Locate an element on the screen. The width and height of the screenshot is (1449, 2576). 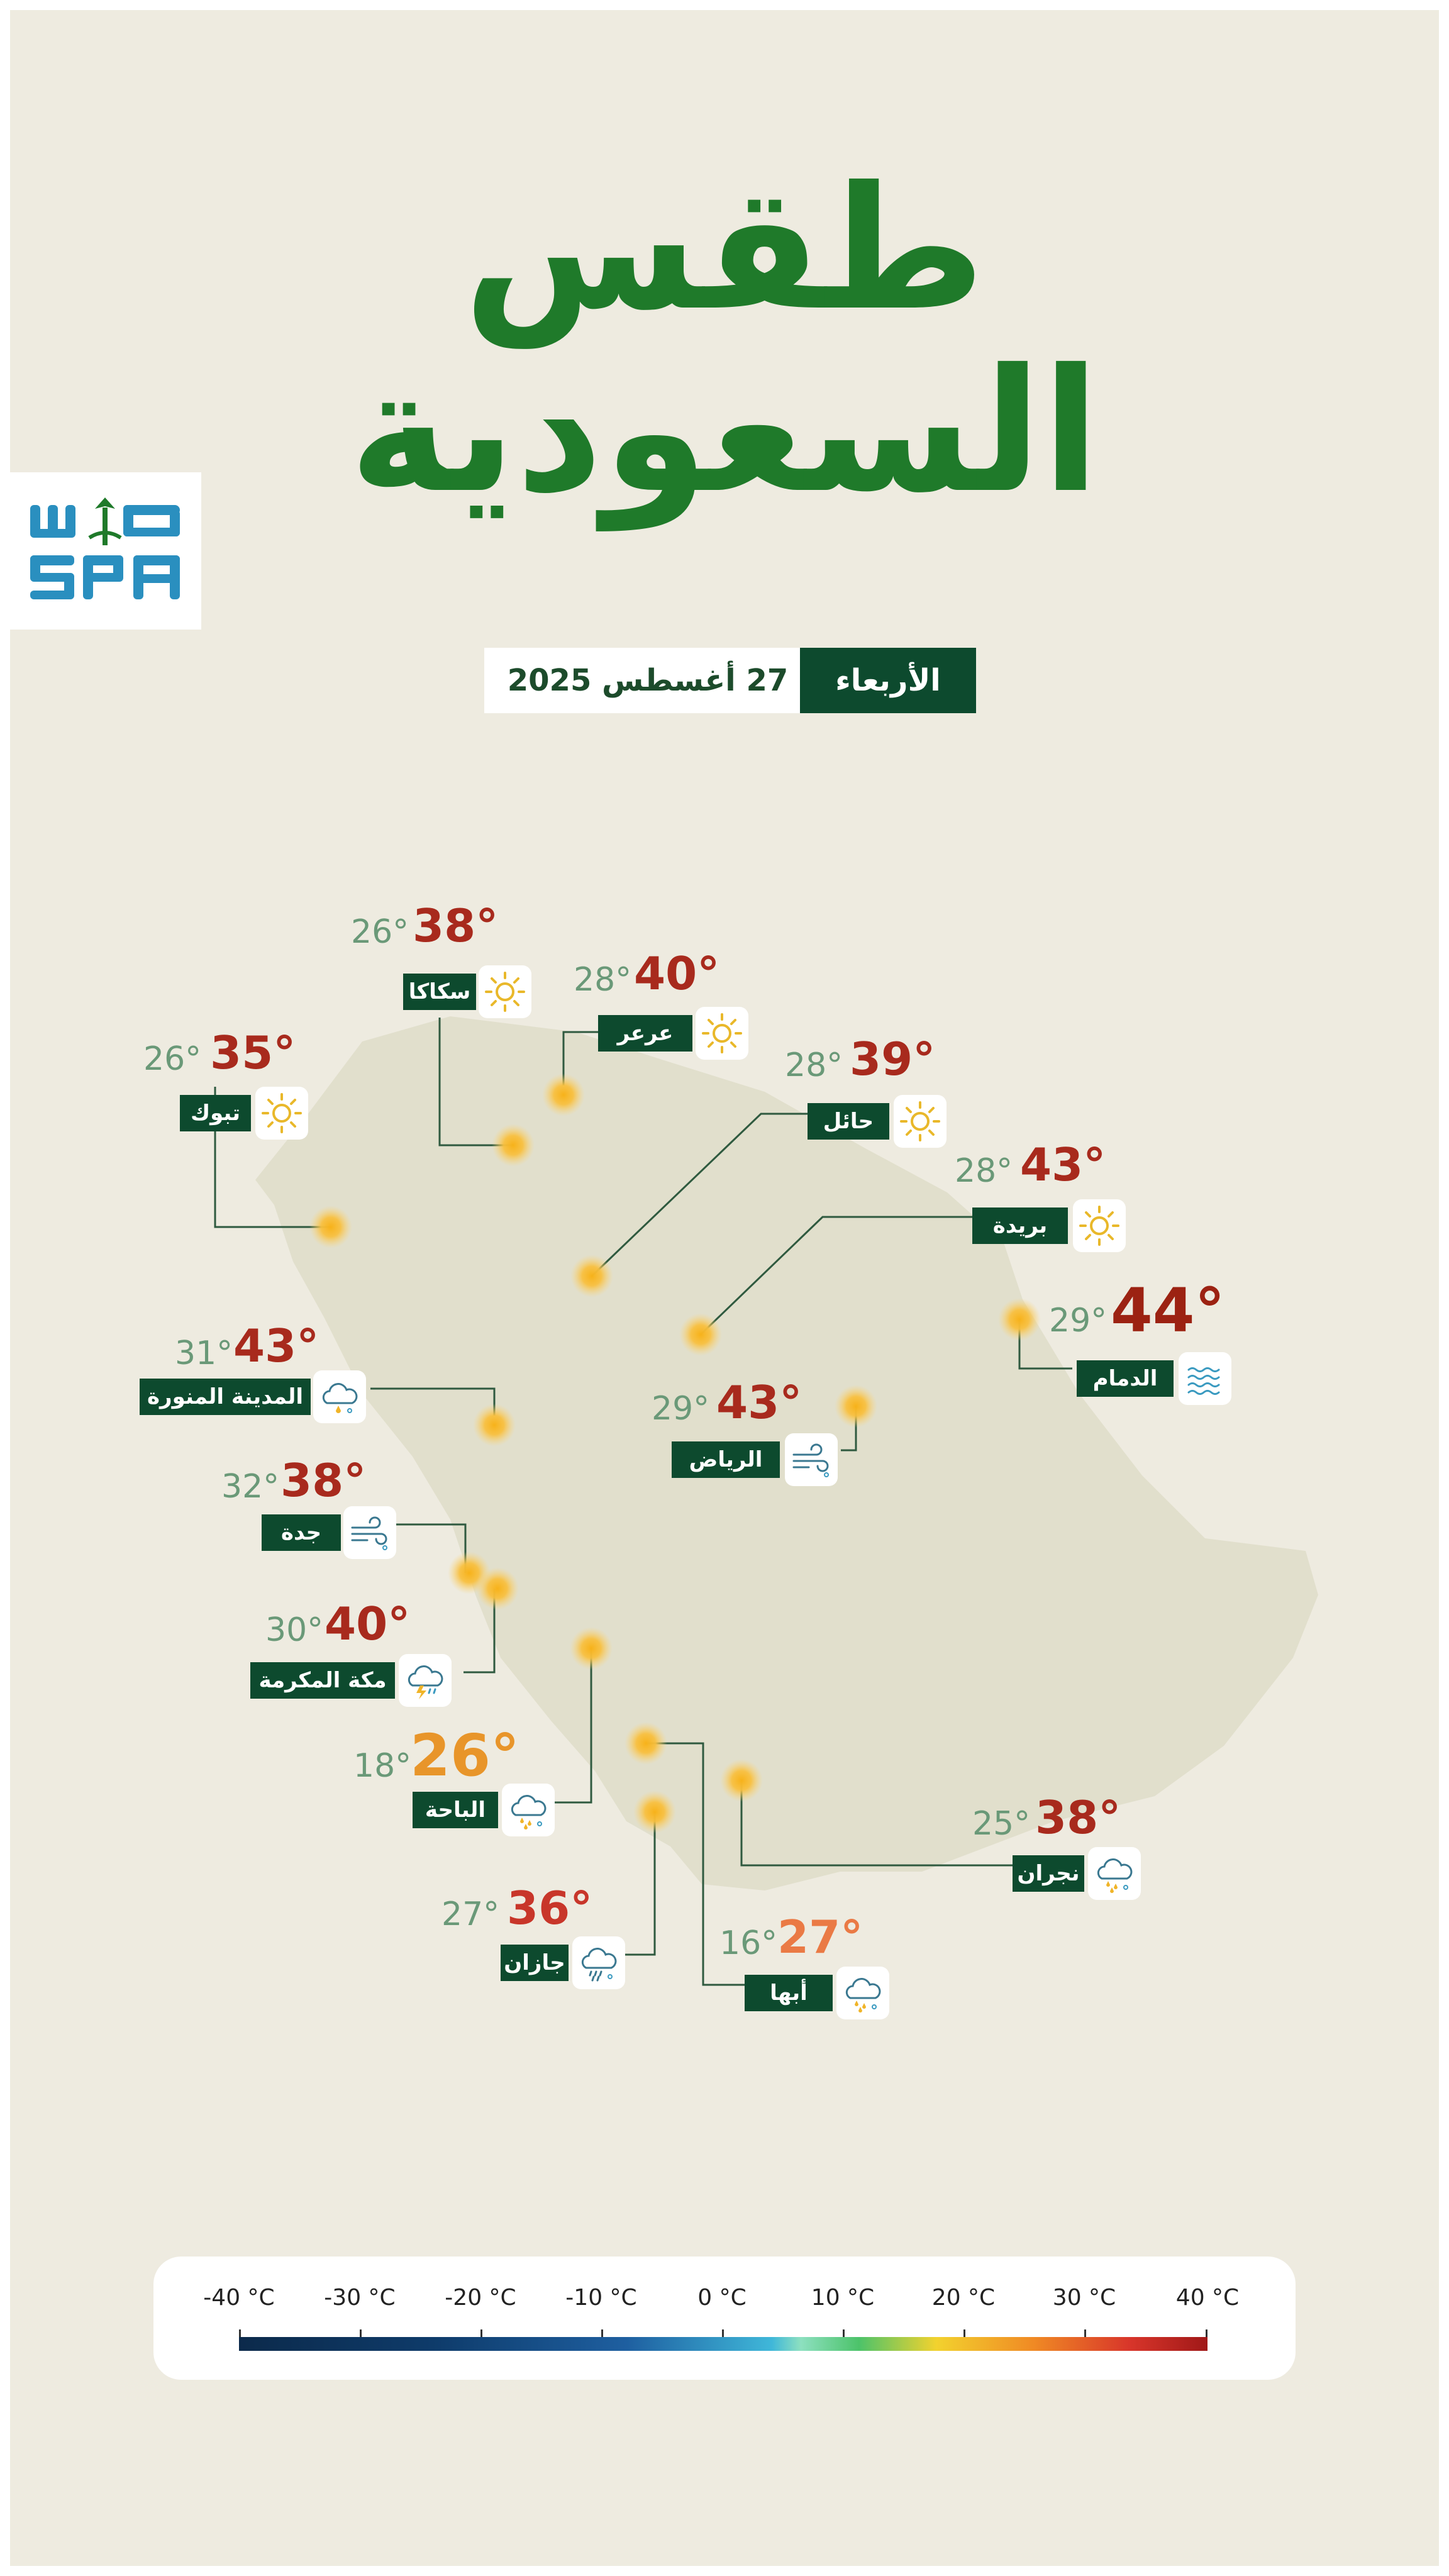
city-dots is located at coordinates (675, 1453).